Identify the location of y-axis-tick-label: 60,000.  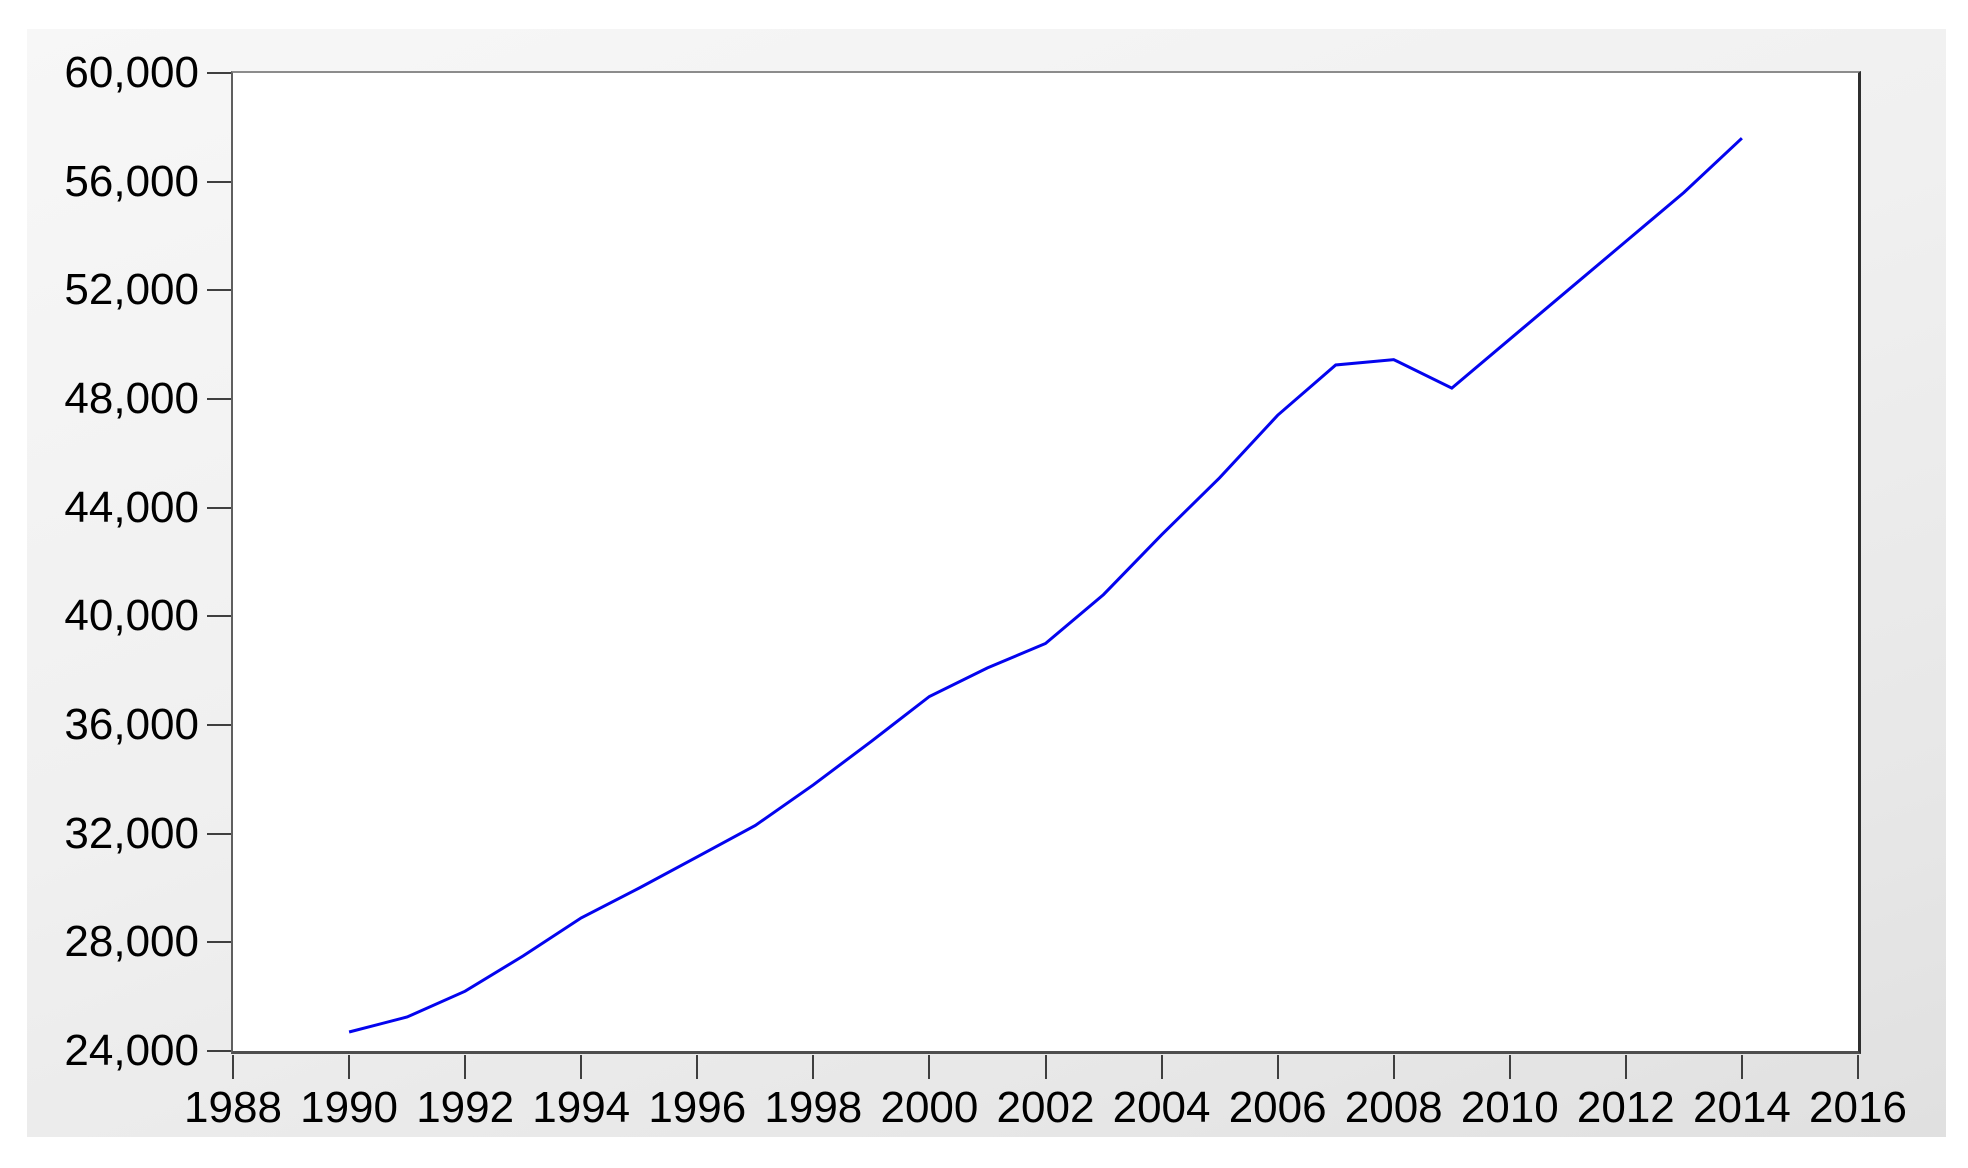
(131, 72).